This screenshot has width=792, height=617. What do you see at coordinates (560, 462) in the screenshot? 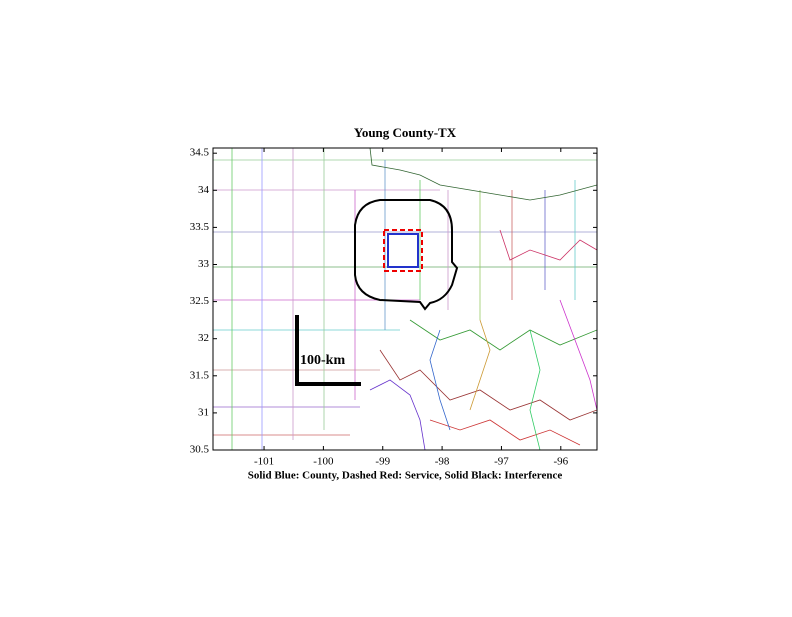
I see `x-tick-label: -96` at bounding box center [560, 462].